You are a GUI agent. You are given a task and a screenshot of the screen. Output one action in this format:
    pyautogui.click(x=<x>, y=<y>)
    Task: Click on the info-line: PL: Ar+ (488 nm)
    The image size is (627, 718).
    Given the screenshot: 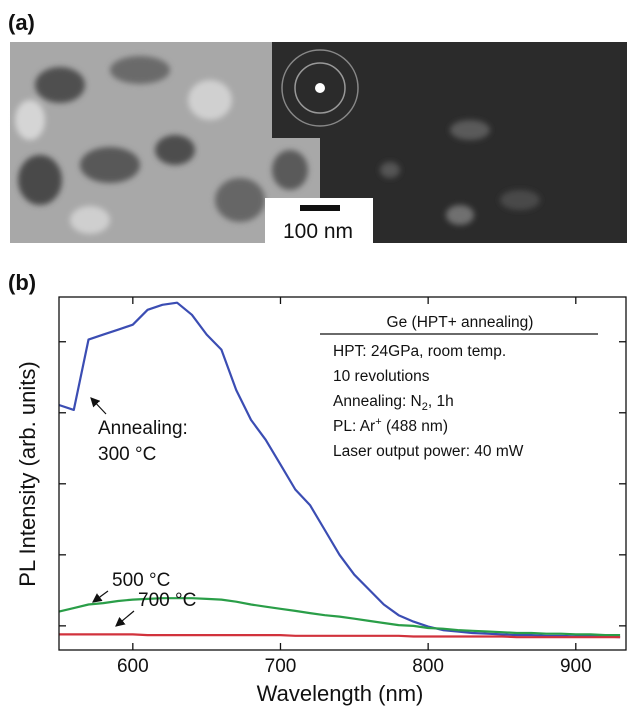 What is the action you would take?
    pyautogui.click(x=390, y=425)
    